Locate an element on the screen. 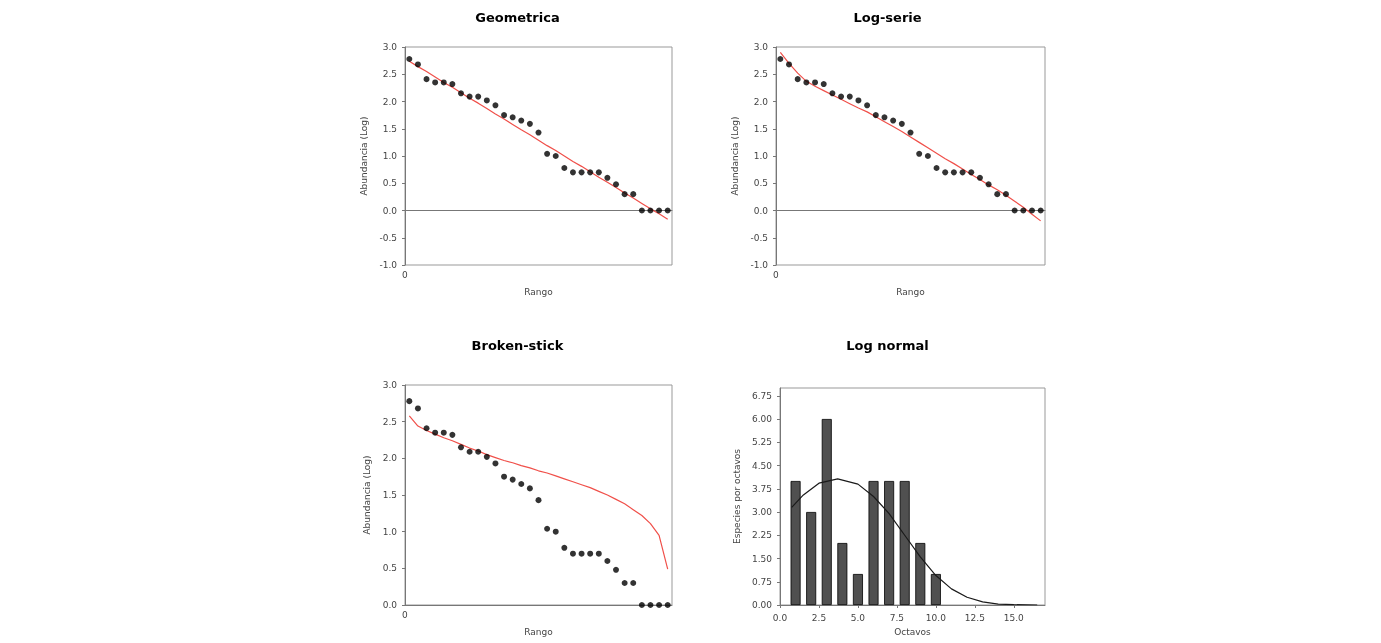 This screenshot has width=1381, height=643. line-series is located at coordinates (914, 542).